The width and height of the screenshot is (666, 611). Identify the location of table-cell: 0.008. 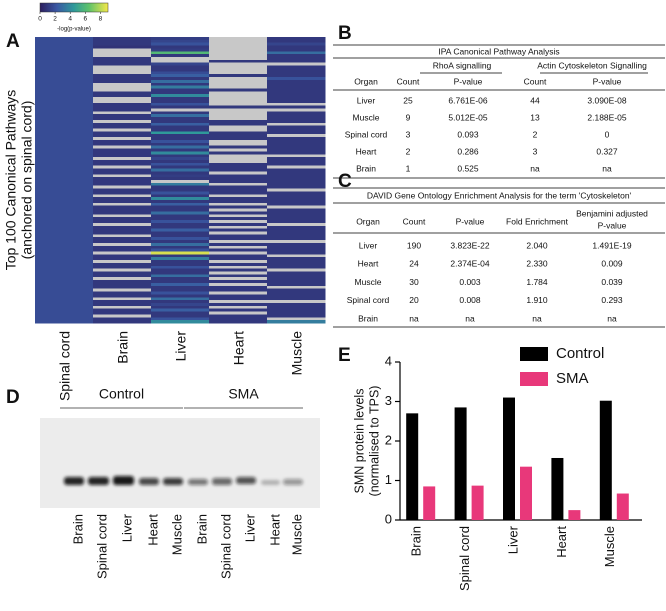
(470, 300).